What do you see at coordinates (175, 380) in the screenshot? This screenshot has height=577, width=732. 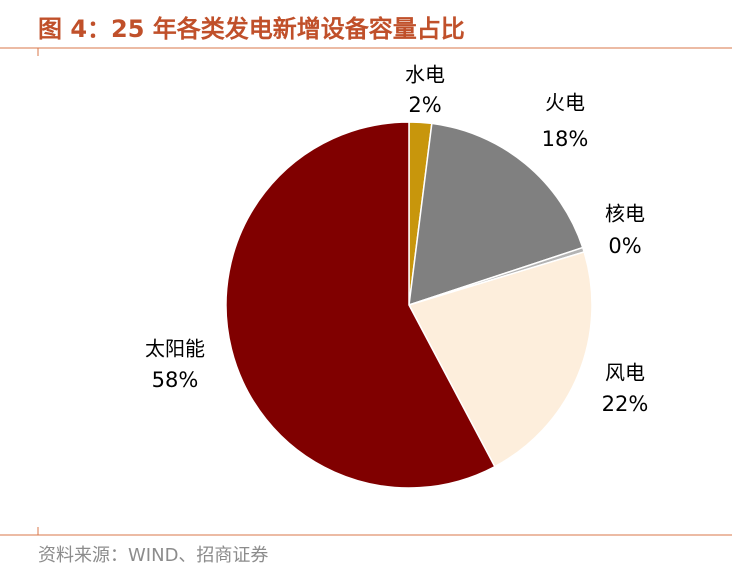 I see `slice-value-label: 58%` at bounding box center [175, 380].